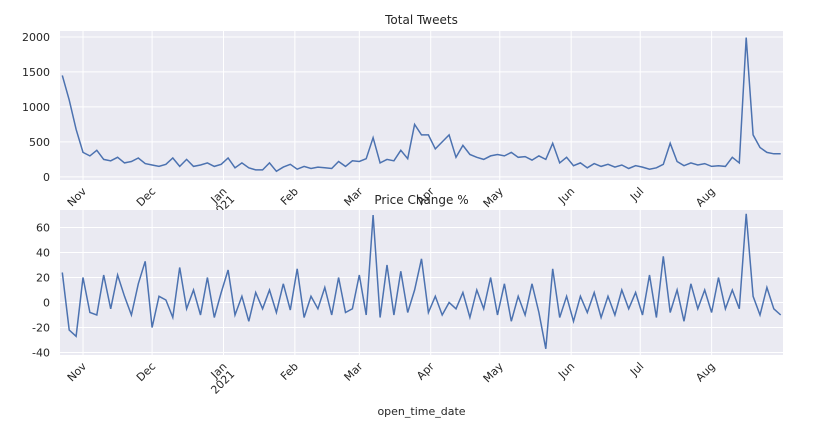  What do you see at coordinates (39, 142) in the screenshot?
I see `y-tick-label: 500` at bounding box center [39, 142].